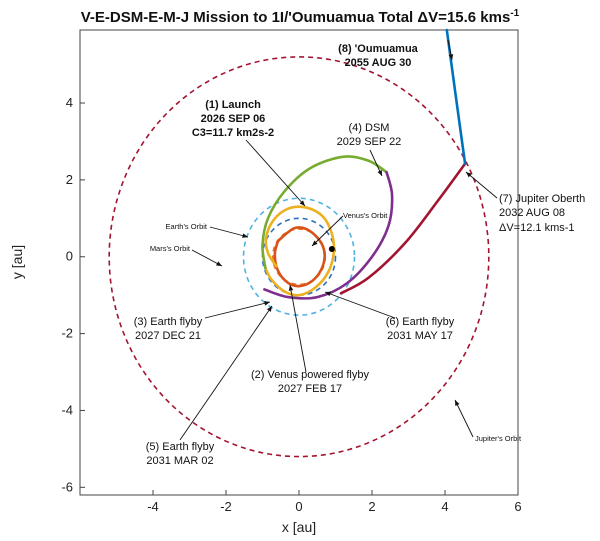 This screenshot has width=600, height=541. Describe the element at coordinates (369, 135) in the screenshot. I see `annotation-dsm: (4) DSM 2029 SEP 22` at that location.